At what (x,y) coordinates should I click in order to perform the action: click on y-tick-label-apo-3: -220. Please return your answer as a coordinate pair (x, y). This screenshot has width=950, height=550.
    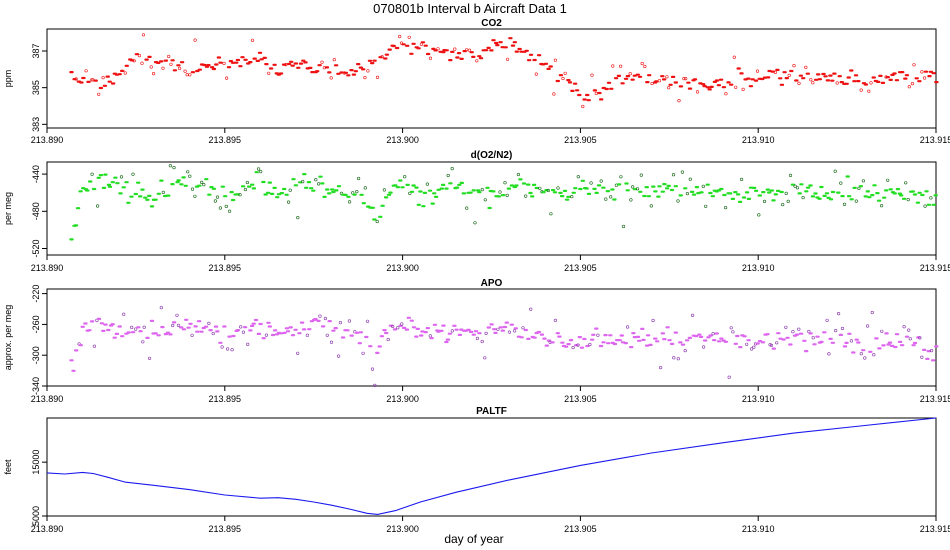
    Looking at the image, I should click on (36, 294).